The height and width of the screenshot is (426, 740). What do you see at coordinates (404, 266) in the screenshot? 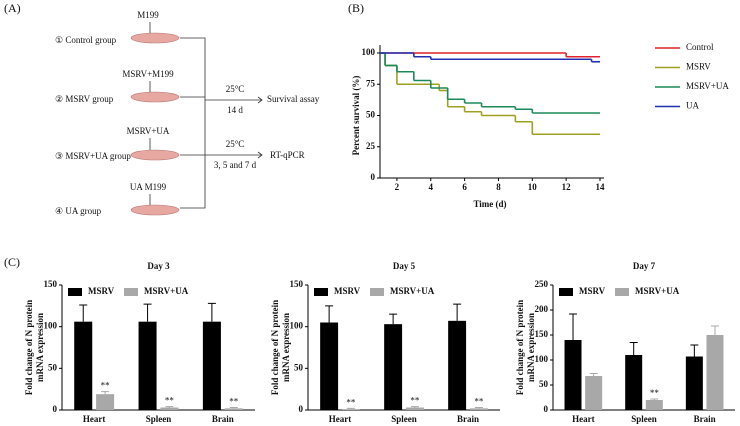
I see `chart-title: Day 5` at bounding box center [404, 266].